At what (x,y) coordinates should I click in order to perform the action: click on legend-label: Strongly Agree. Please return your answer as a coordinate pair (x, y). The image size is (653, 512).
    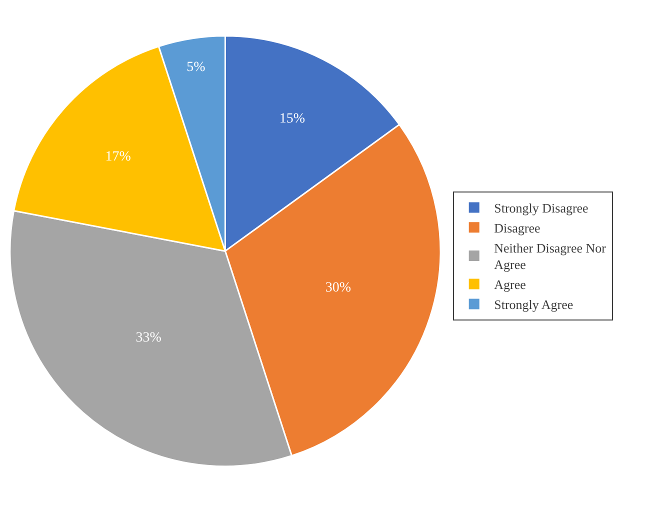
    Looking at the image, I should click on (534, 304).